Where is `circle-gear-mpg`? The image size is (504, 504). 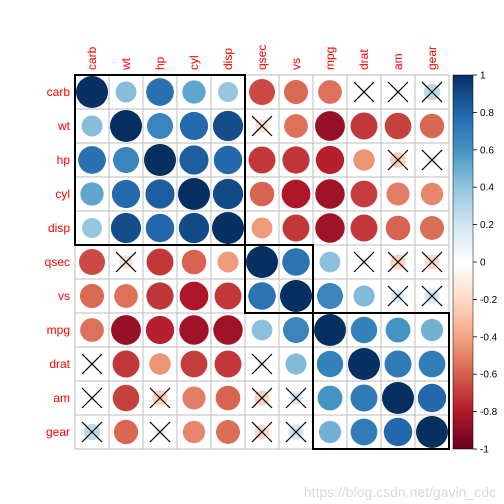
circle-gear-mpg is located at coordinates (330, 432).